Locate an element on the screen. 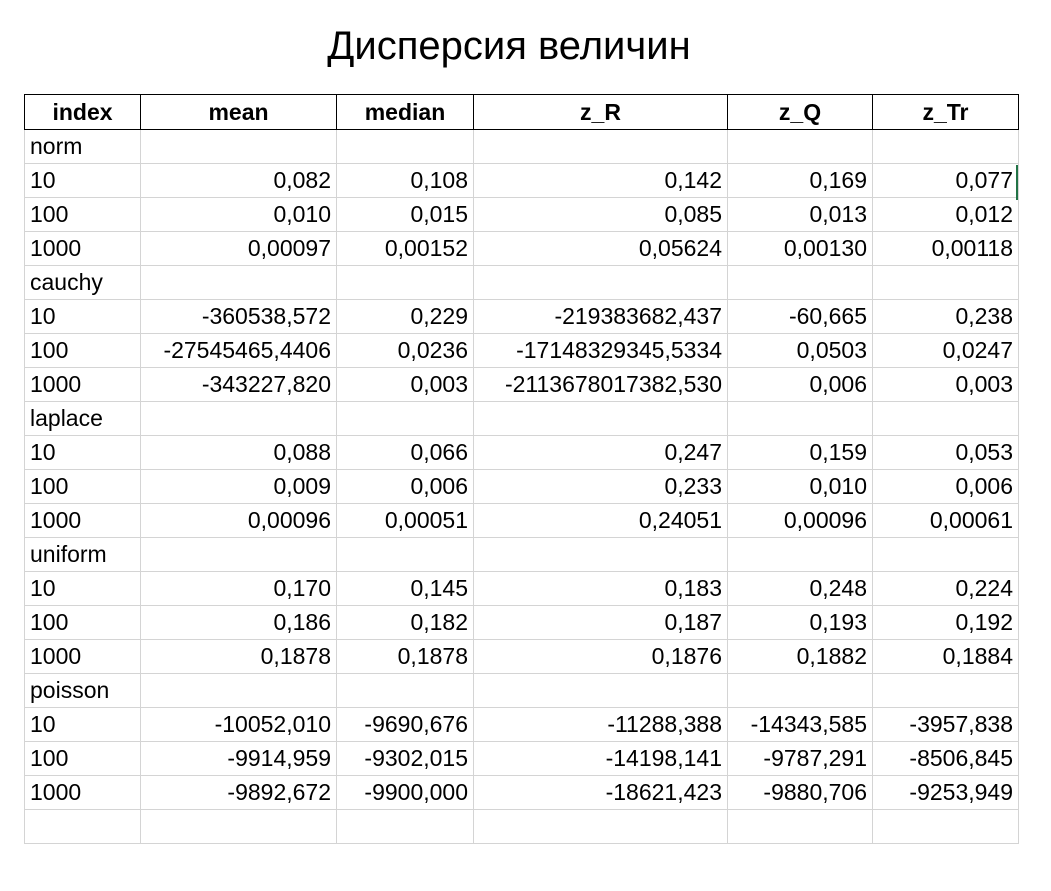  value-cell: 0,00051 is located at coordinates (405, 520).